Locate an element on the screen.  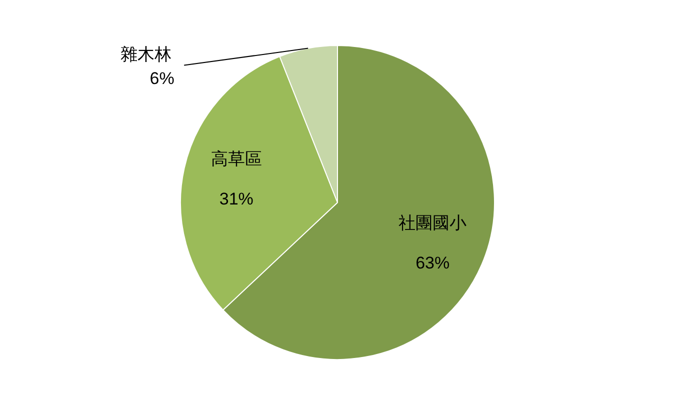
slice-label: 高草區 is located at coordinates (236, 159).